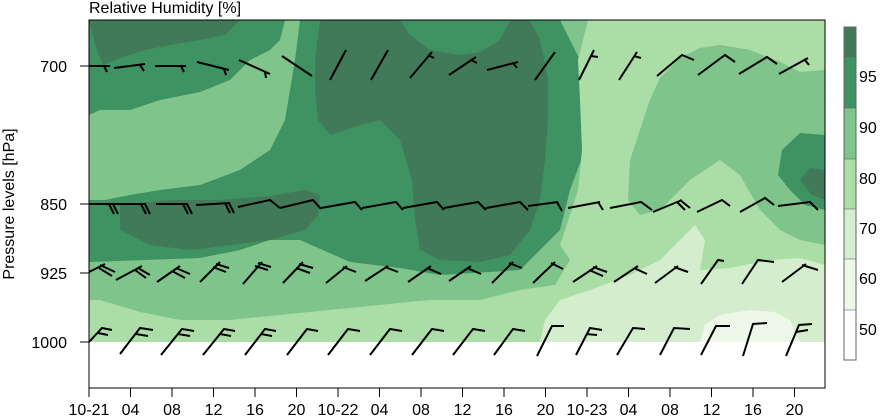 This screenshot has width=880, height=418. I want to click on y-axis, so click(84, 204).